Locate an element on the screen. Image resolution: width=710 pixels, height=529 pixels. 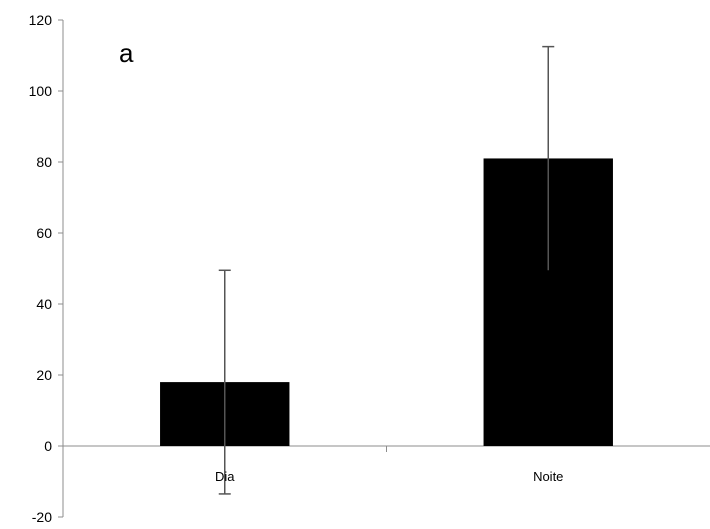
y-tick-label: 120 is located at coordinates (41, 20).